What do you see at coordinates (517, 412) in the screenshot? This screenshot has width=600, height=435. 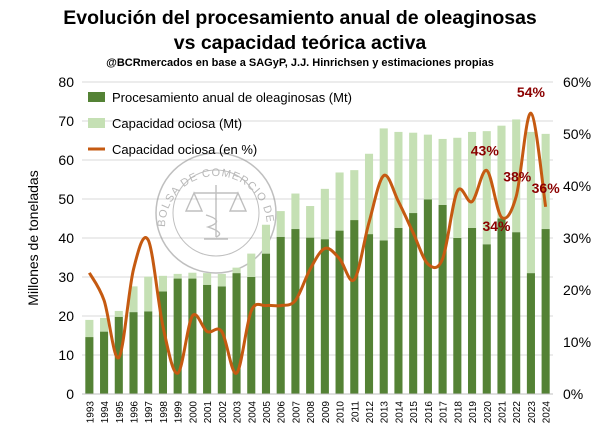 I see `x-tick-label: 2022` at bounding box center [517, 412].